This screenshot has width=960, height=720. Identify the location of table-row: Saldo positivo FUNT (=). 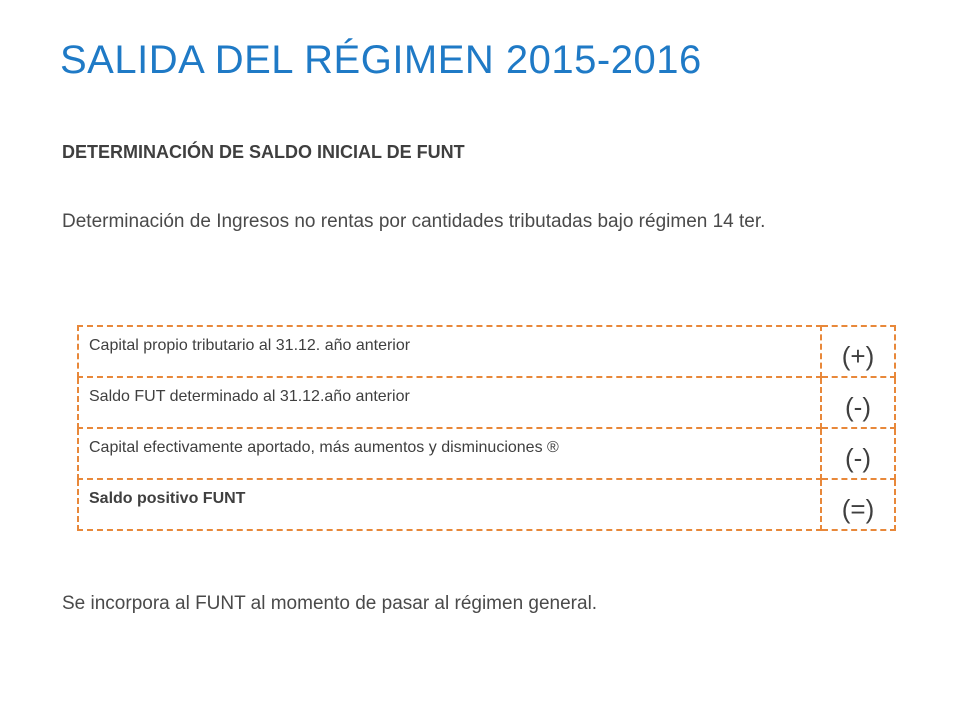
(486, 504).